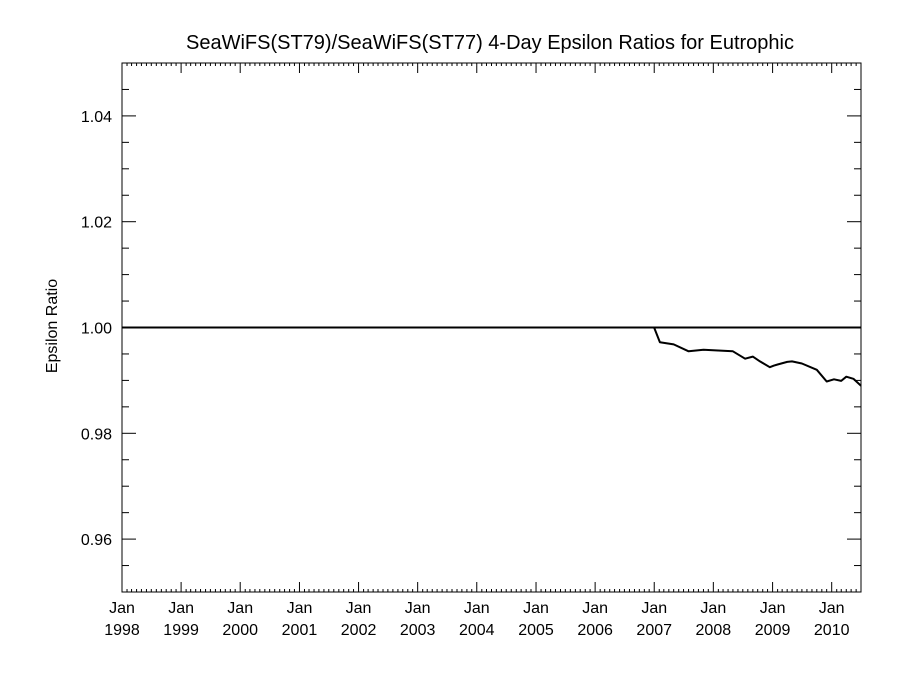  Describe the element at coordinates (595, 630) in the screenshot. I see `x-tick-label-year: 2006` at that location.